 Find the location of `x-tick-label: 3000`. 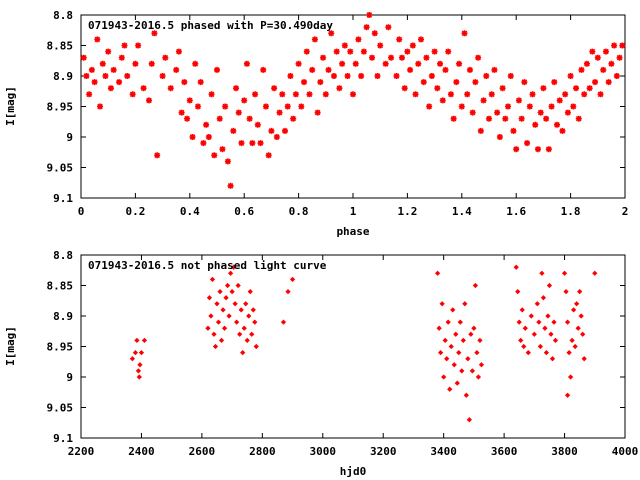

x-tick-label: 3000 is located at coordinates (323, 451).